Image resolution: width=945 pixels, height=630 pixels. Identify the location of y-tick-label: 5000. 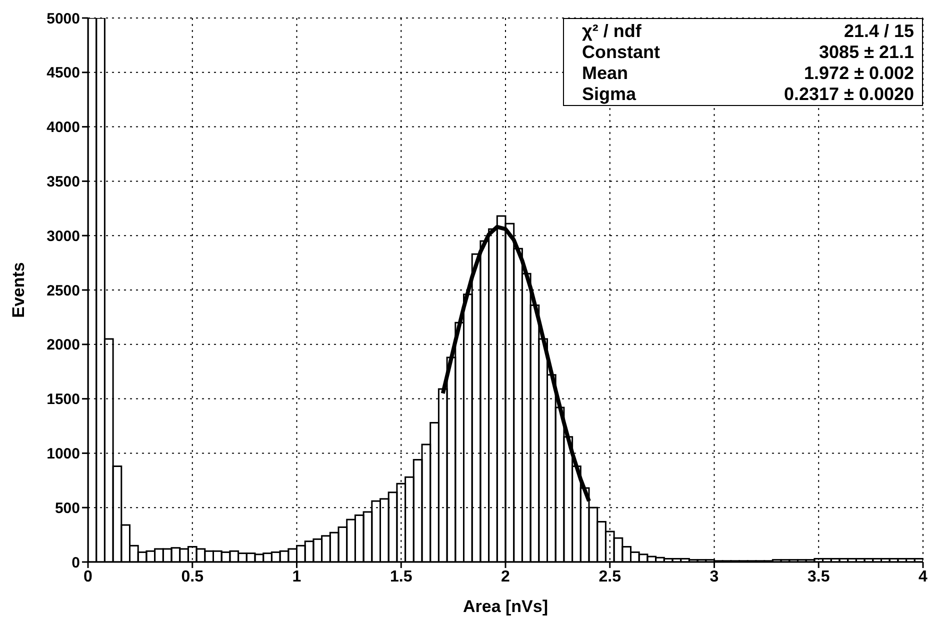
(63, 19).